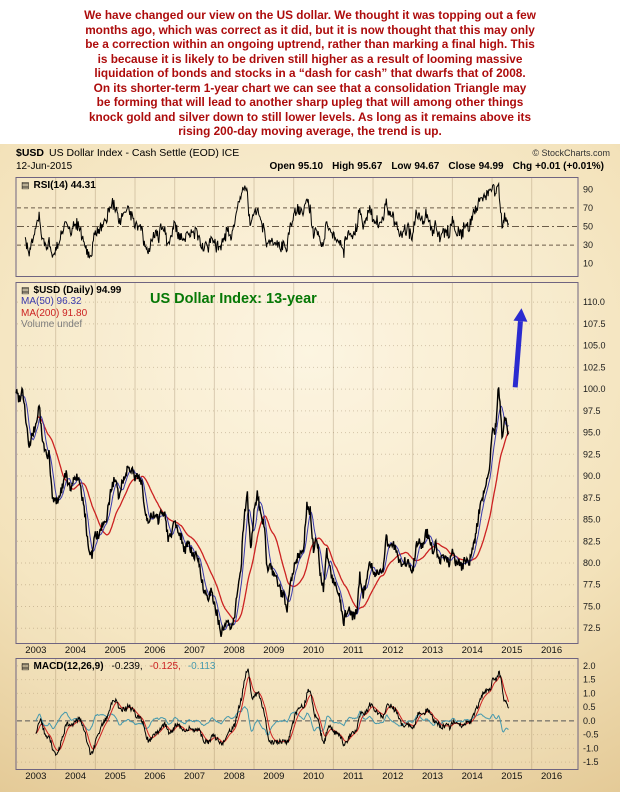 This screenshot has width=620, height=798. I want to click on macd-legend: ▤ MACD(12,26,9) -0.239, -0.125, -0.113, so click(118, 667).